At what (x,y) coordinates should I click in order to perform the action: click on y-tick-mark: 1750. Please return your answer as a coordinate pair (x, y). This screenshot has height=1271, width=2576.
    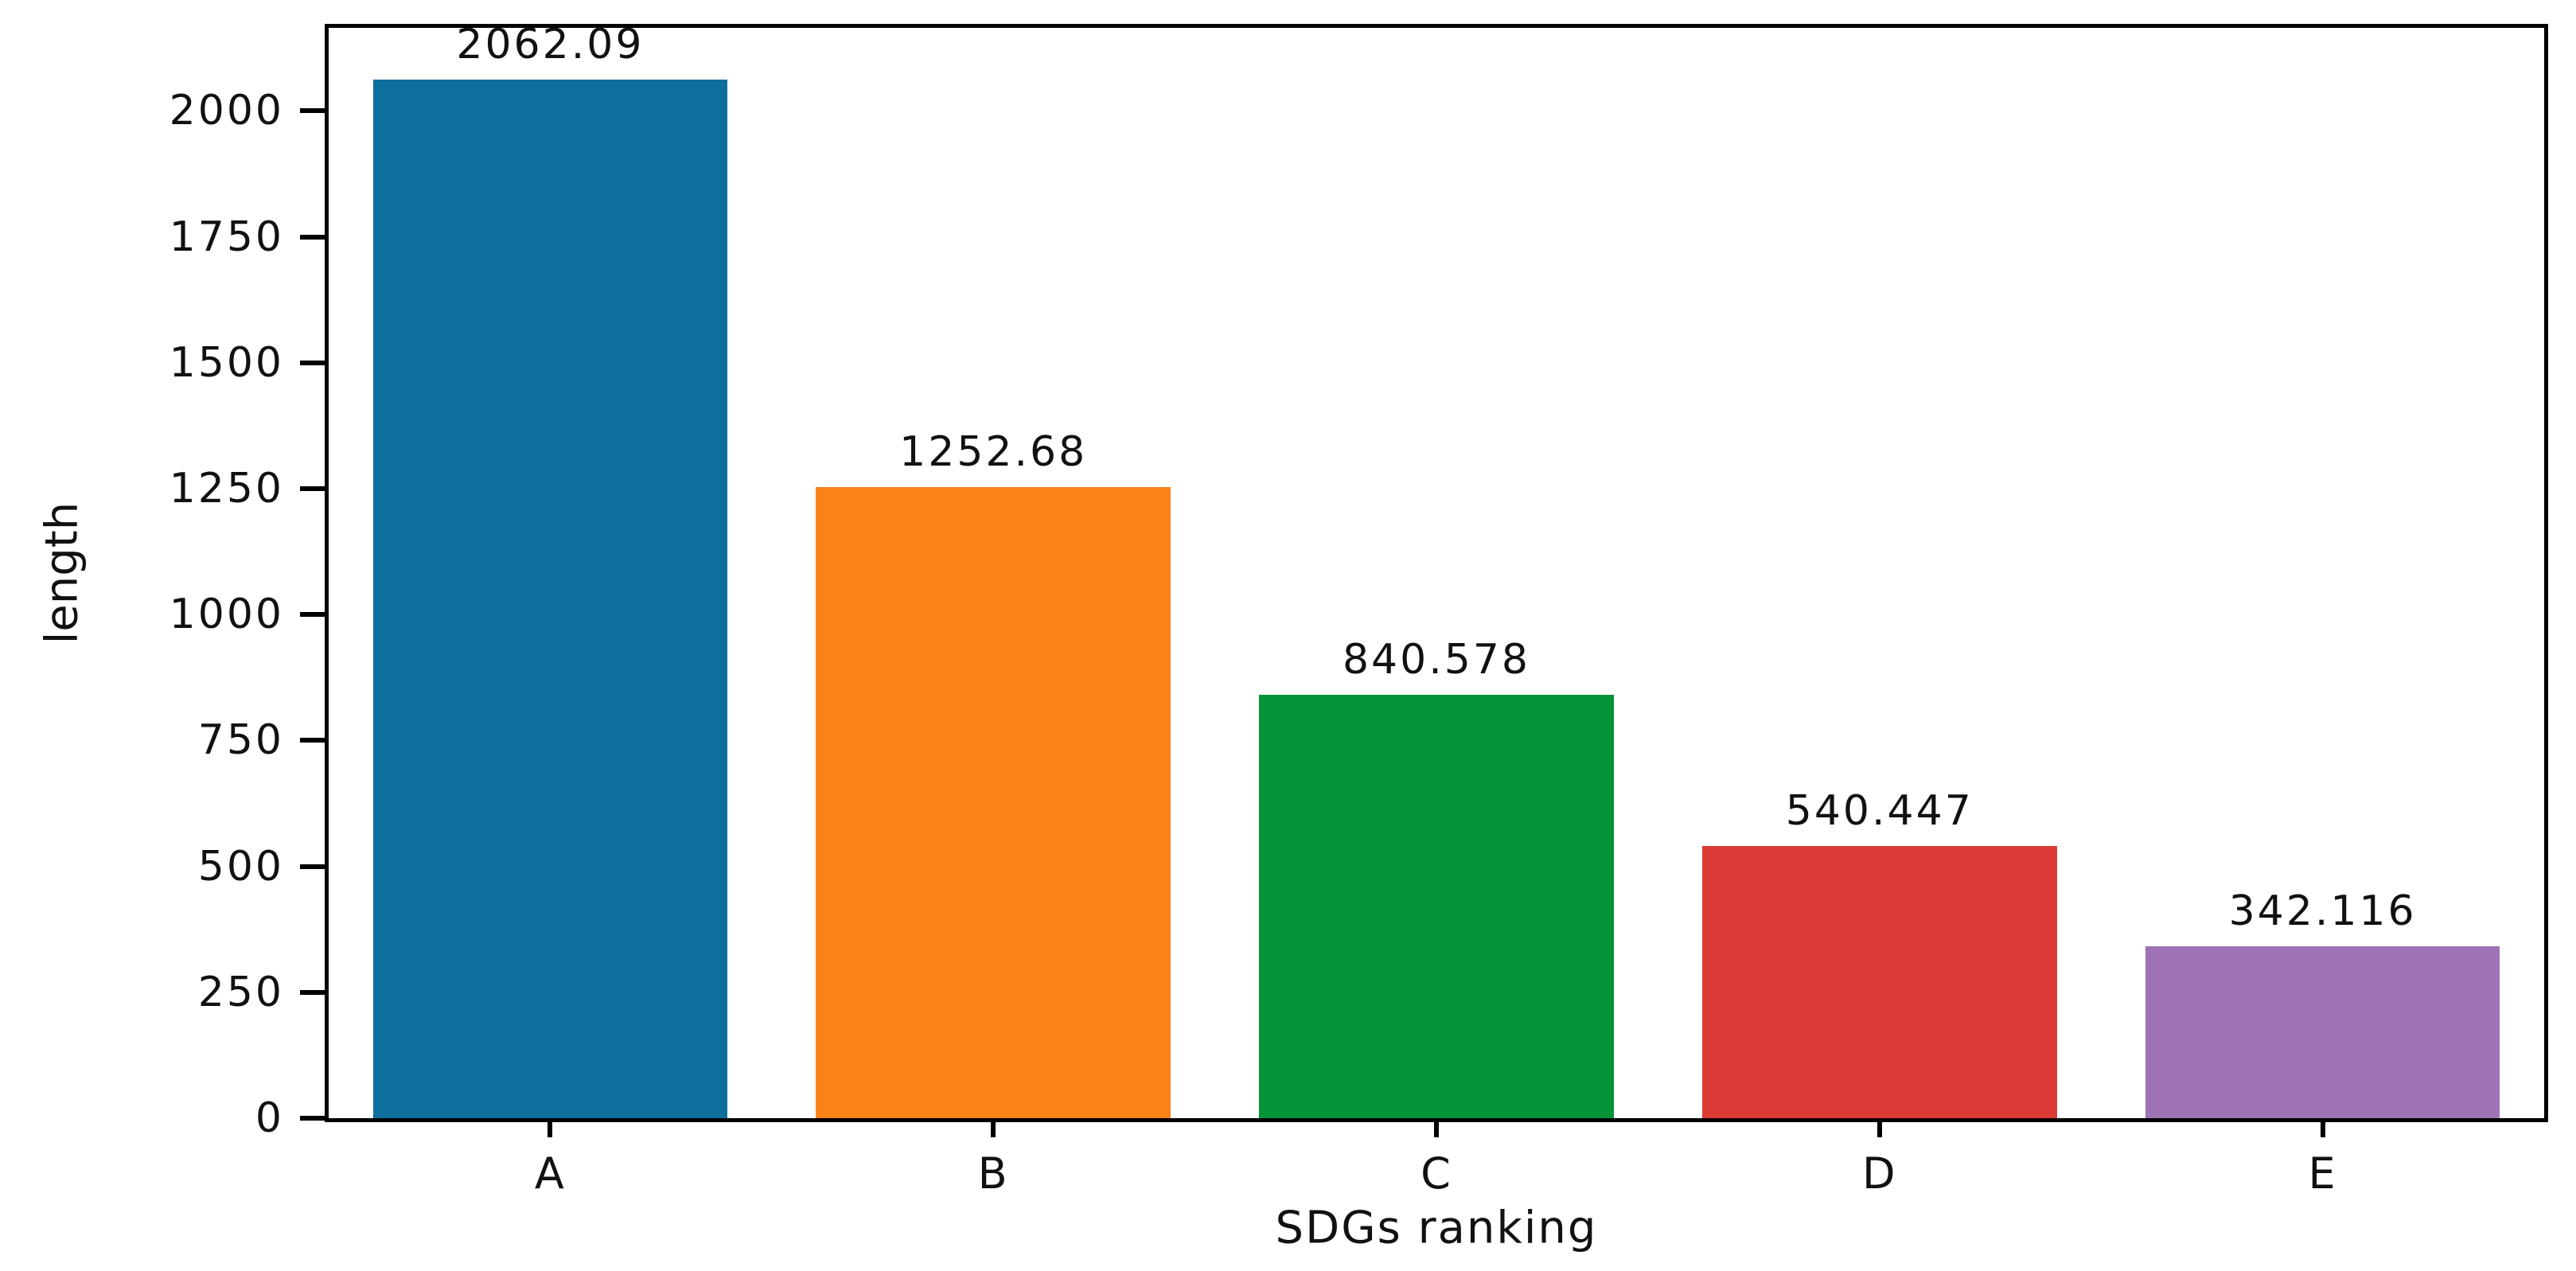
    Looking at the image, I should click on (249, 237).